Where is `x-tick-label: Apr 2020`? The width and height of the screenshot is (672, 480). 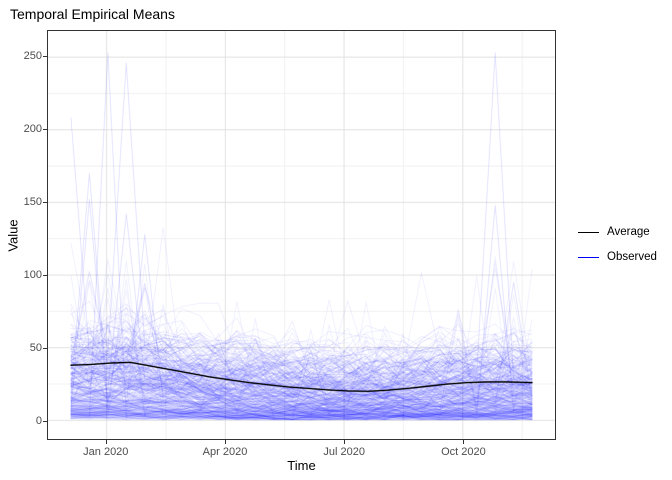 x-tick-label: Apr 2020 is located at coordinates (225, 452).